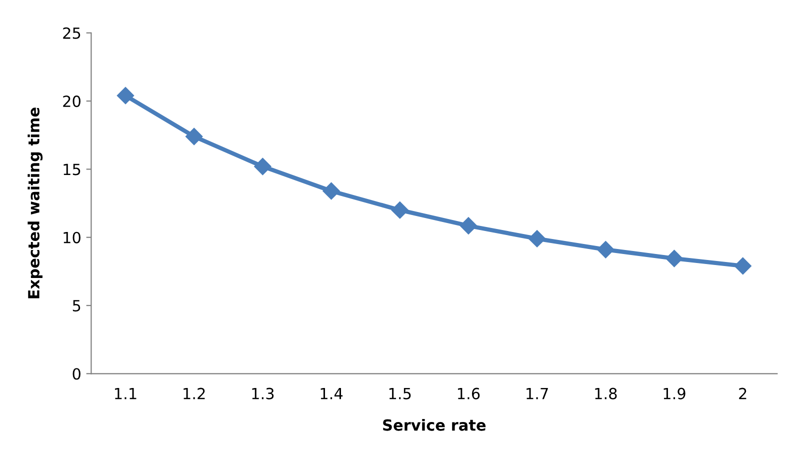 The width and height of the screenshot is (793, 470). I want to click on x-tick-label: 1.4, so click(331, 394).